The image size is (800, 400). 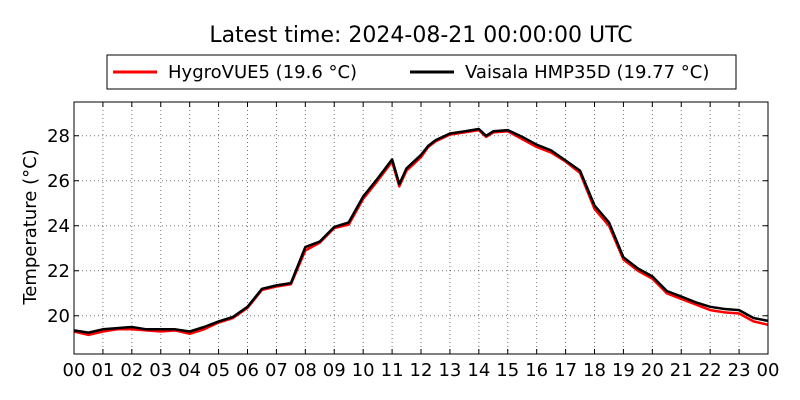 What do you see at coordinates (449, 370) in the screenshot?
I see `x-tick-label: 13` at bounding box center [449, 370].